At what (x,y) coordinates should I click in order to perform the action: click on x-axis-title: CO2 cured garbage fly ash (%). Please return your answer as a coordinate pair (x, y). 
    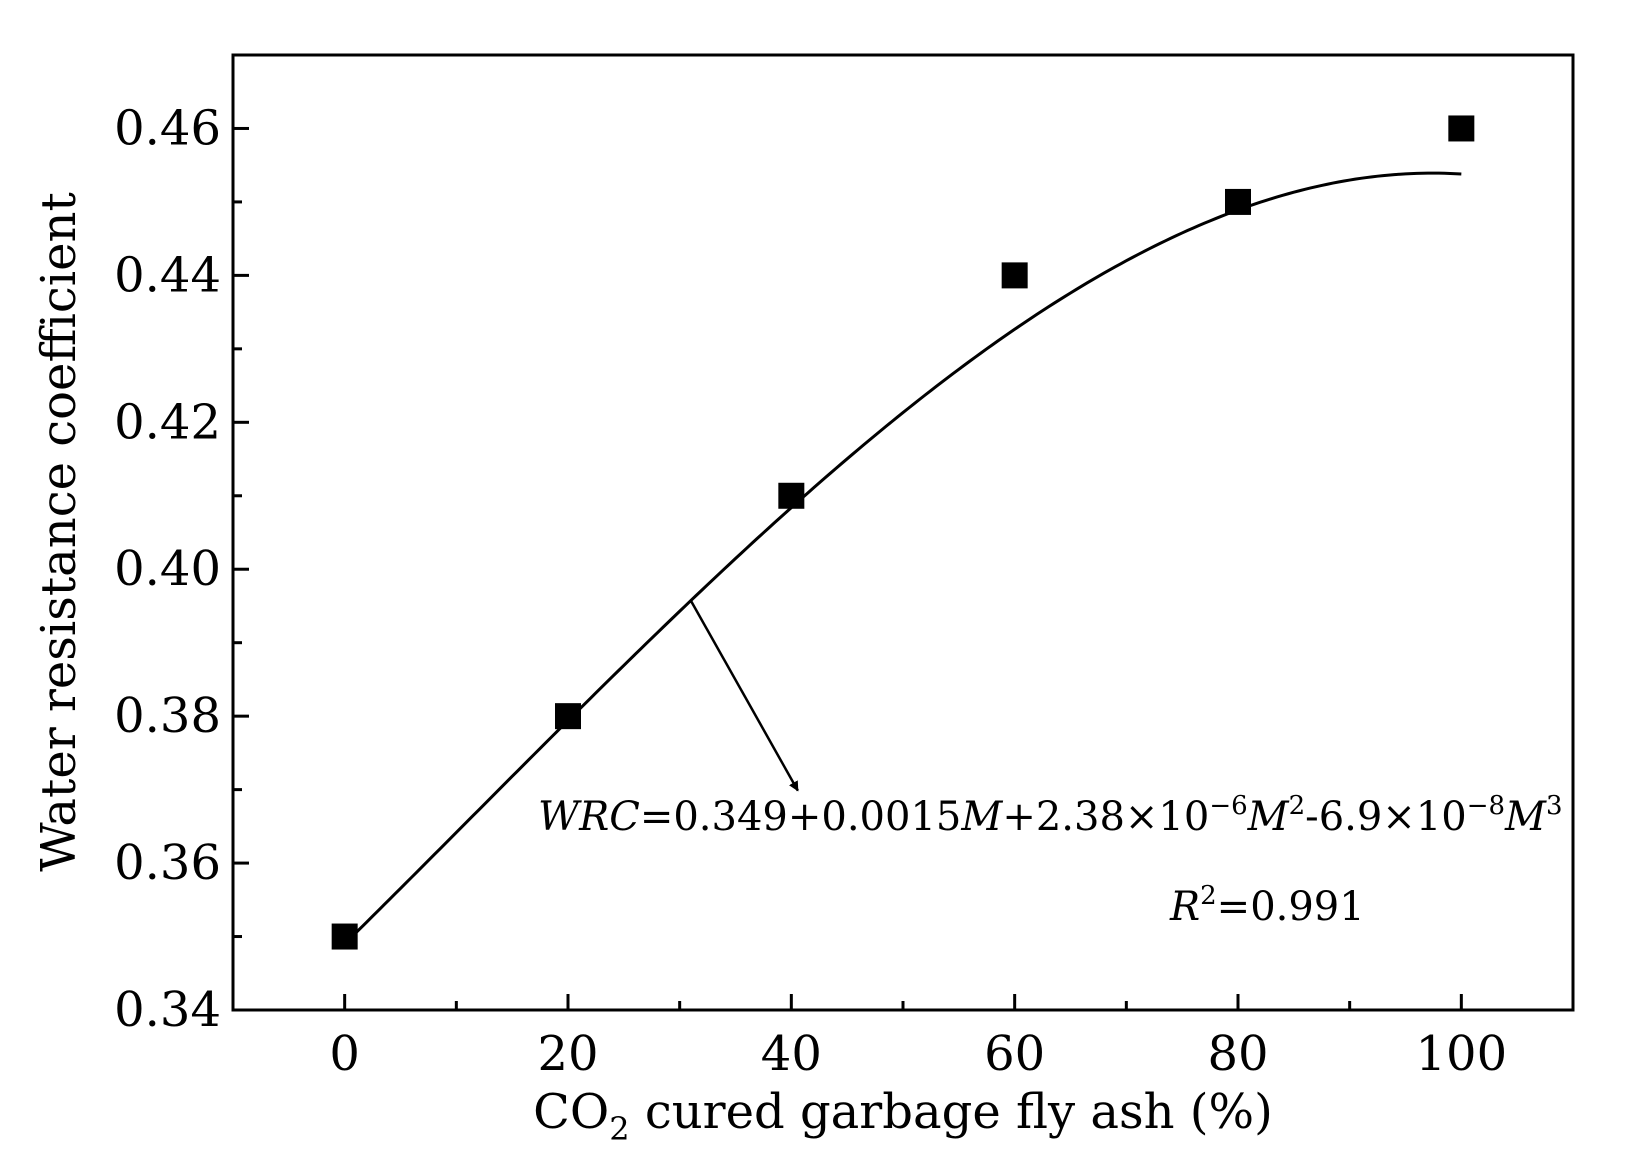
    Looking at the image, I should click on (903, 1116).